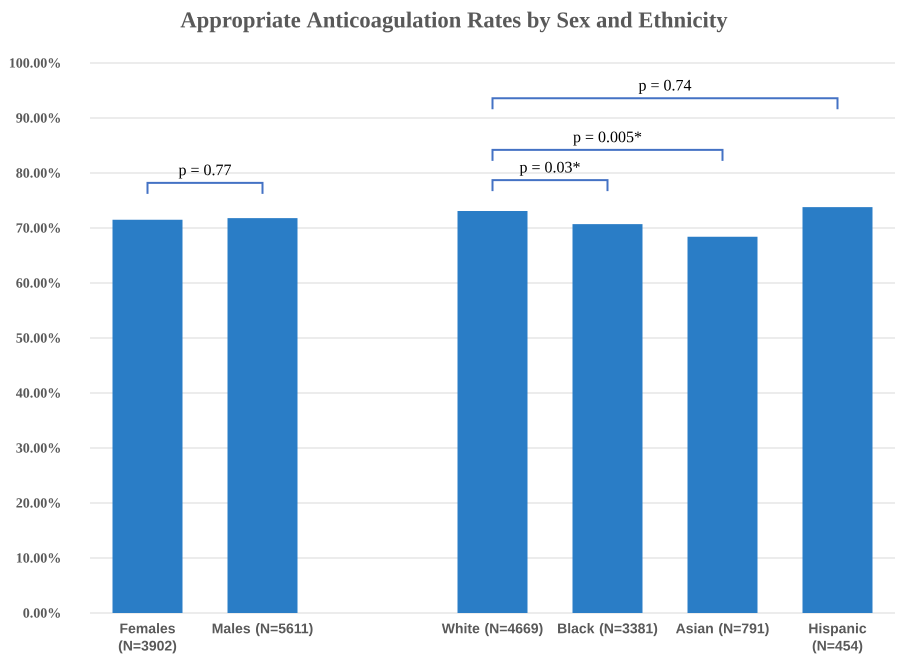  What do you see at coordinates (262, 629) in the screenshot?
I see `x-tick-label: Males (N=5611)` at bounding box center [262, 629].